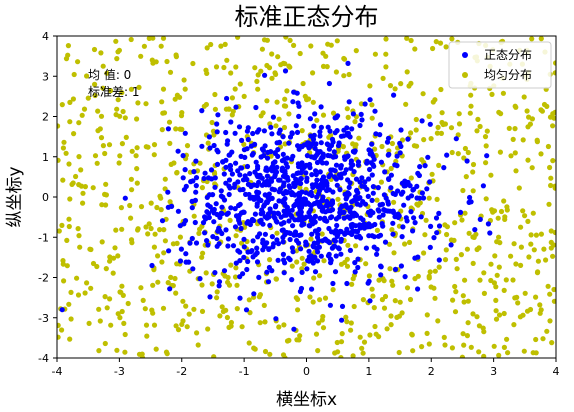 Image resolution: width=574 pixels, height=412 pixels. What do you see at coordinates (500, 65) in the screenshot?
I see `legend: 正态分布 均匀分布` at bounding box center [500, 65].